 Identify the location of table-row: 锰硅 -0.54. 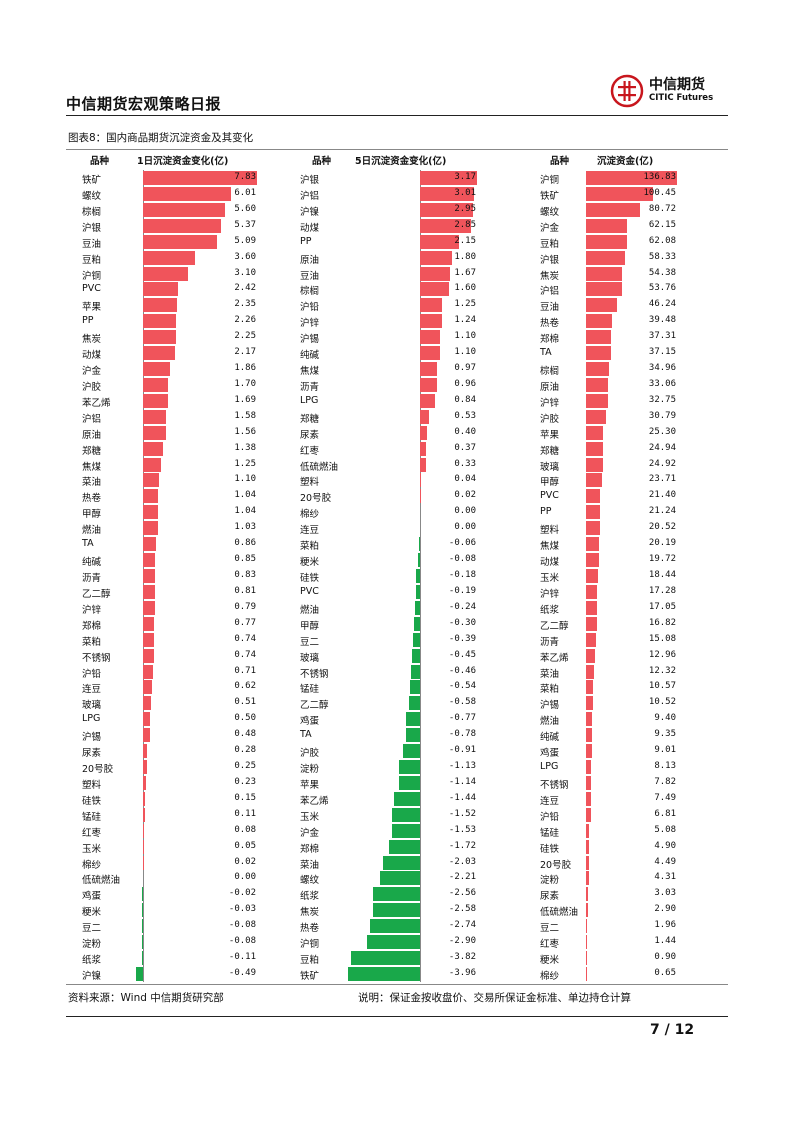
(392, 687).